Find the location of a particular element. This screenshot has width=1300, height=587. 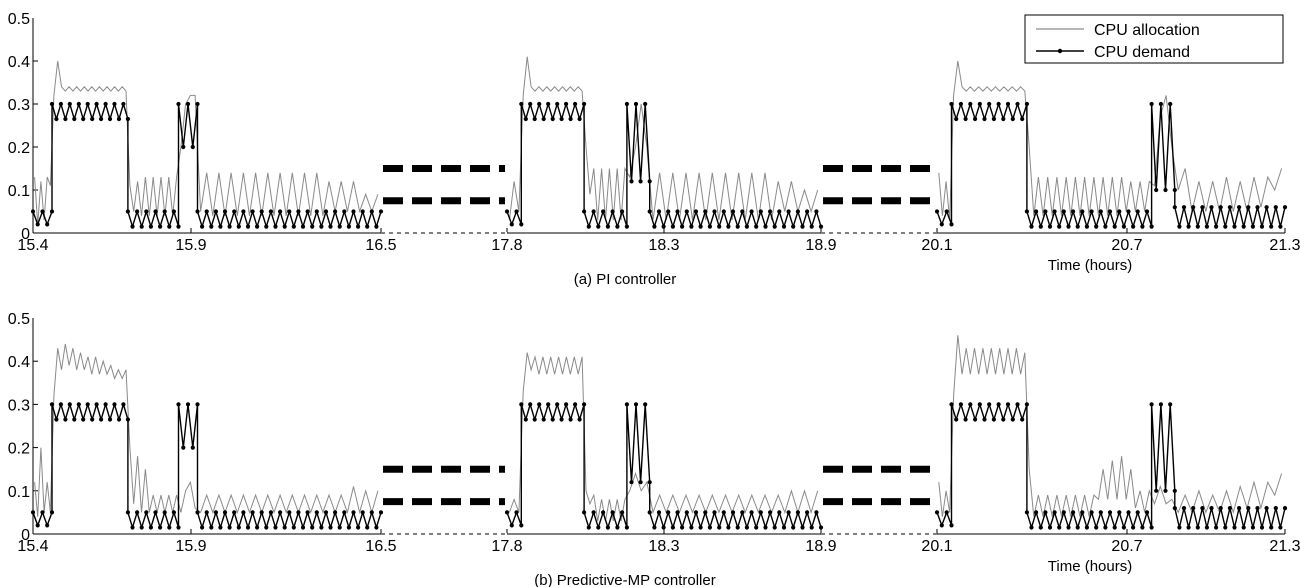

legend-demand-label: CPU demand is located at coordinates (1142, 52).